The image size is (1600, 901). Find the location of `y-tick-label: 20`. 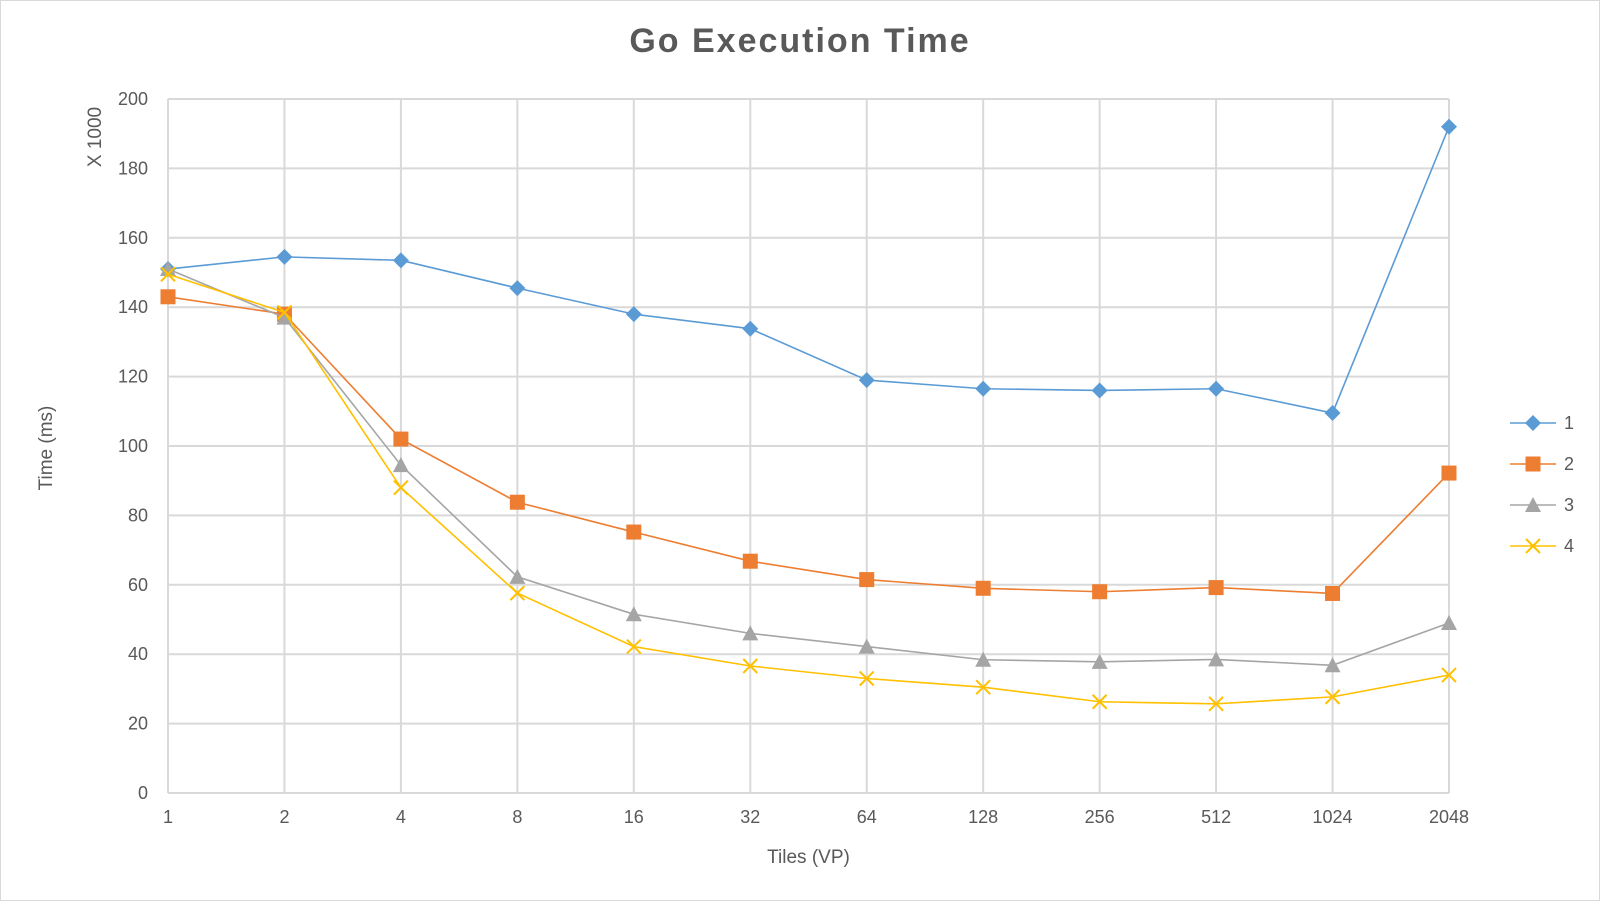

y-tick-label: 20 is located at coordinates (138, 724).